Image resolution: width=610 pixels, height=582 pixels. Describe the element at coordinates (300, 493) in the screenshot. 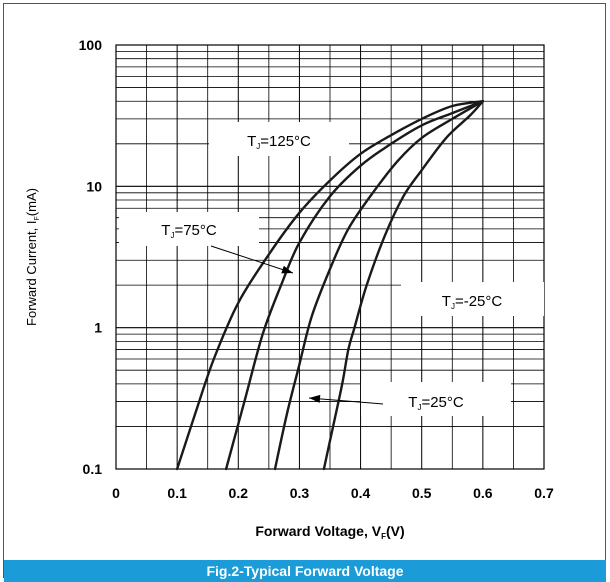

I see `x-tick-label: 0.3` at that location.